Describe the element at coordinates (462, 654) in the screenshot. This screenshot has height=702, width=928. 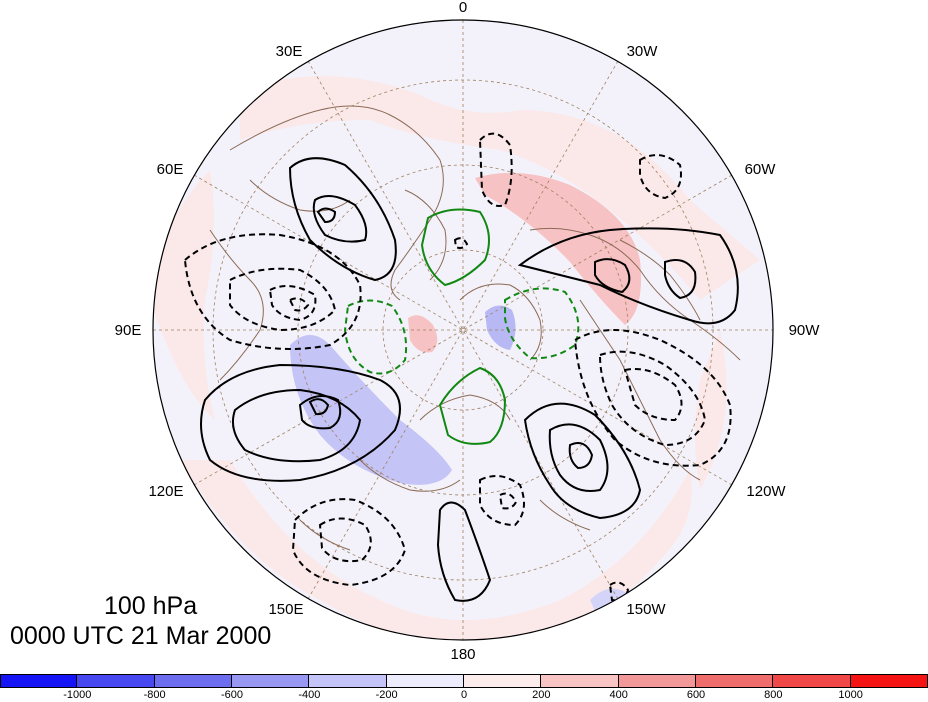
I see `lon-label-180: 180` at that location.